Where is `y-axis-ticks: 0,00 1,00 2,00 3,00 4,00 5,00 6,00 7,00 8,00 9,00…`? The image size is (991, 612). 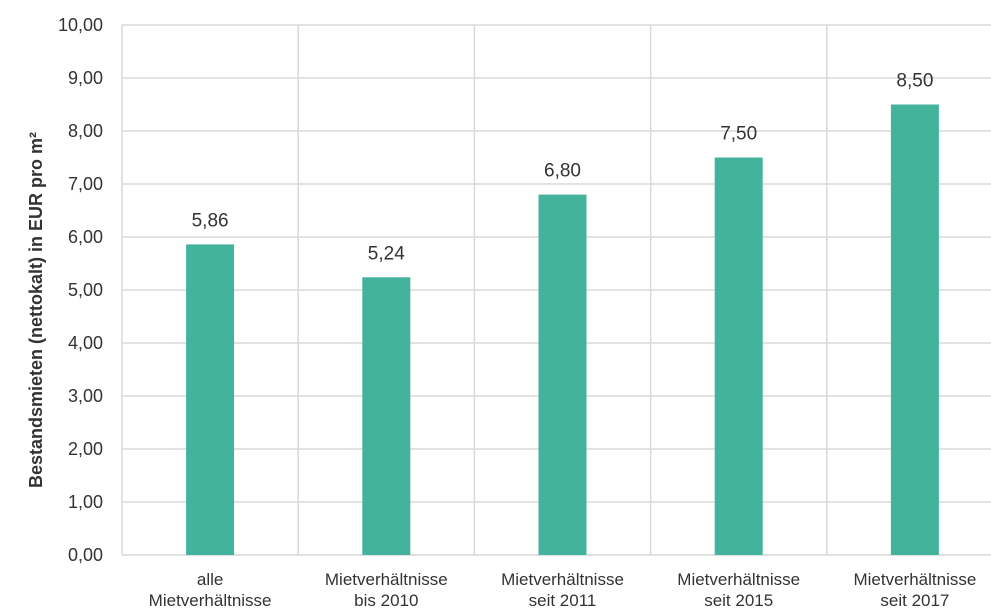
y-axis-ticks: 0,00 1,00 2,00 3,00 4,00 5,00 6,00 7,00 8,00 9,00… is located at coordinates (80, 290).